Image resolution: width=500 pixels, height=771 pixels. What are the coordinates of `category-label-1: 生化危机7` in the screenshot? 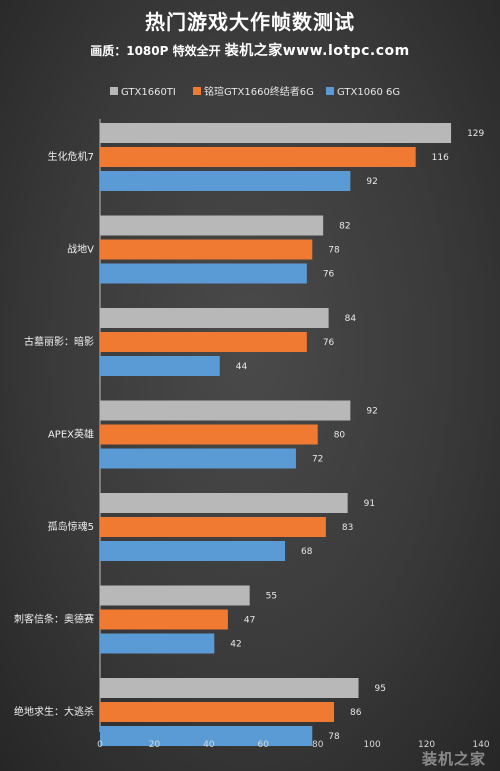 It's located at (71, 156).